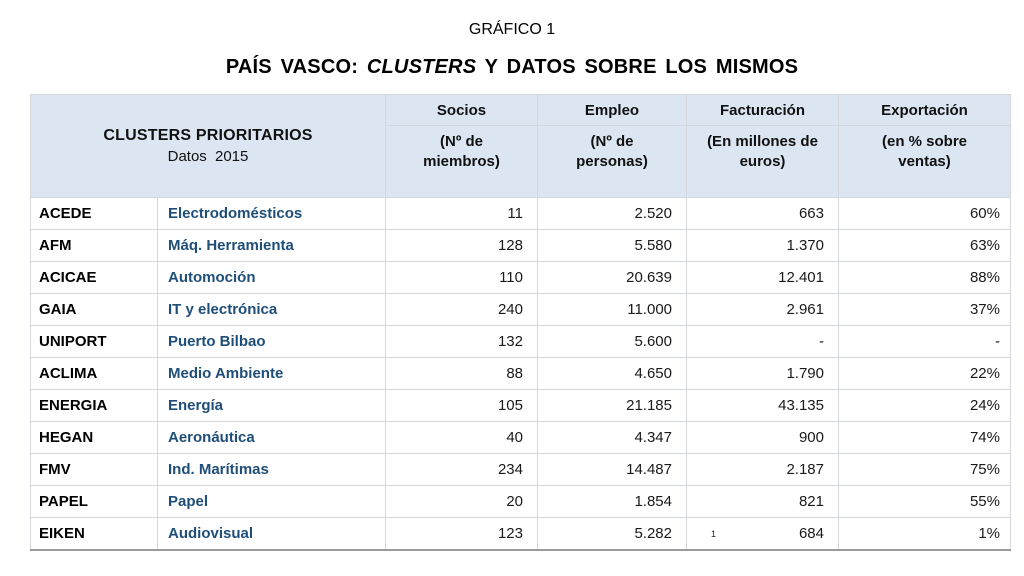 The height and width of the screenshot is (576, 1024). Describe the element at coordinates (612, 373) in the screenshot. I see `empleo-value: 4.650` at that location.